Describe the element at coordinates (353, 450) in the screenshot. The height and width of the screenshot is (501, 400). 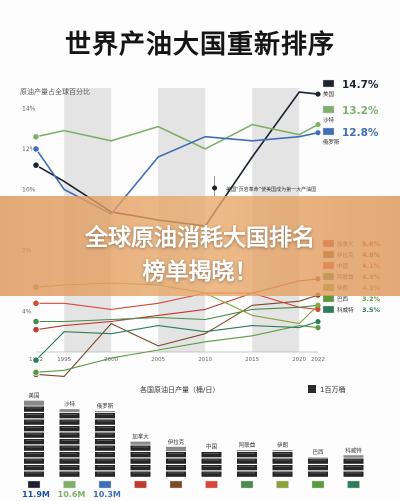
I see `bar-category-label: 科威特` at that location.